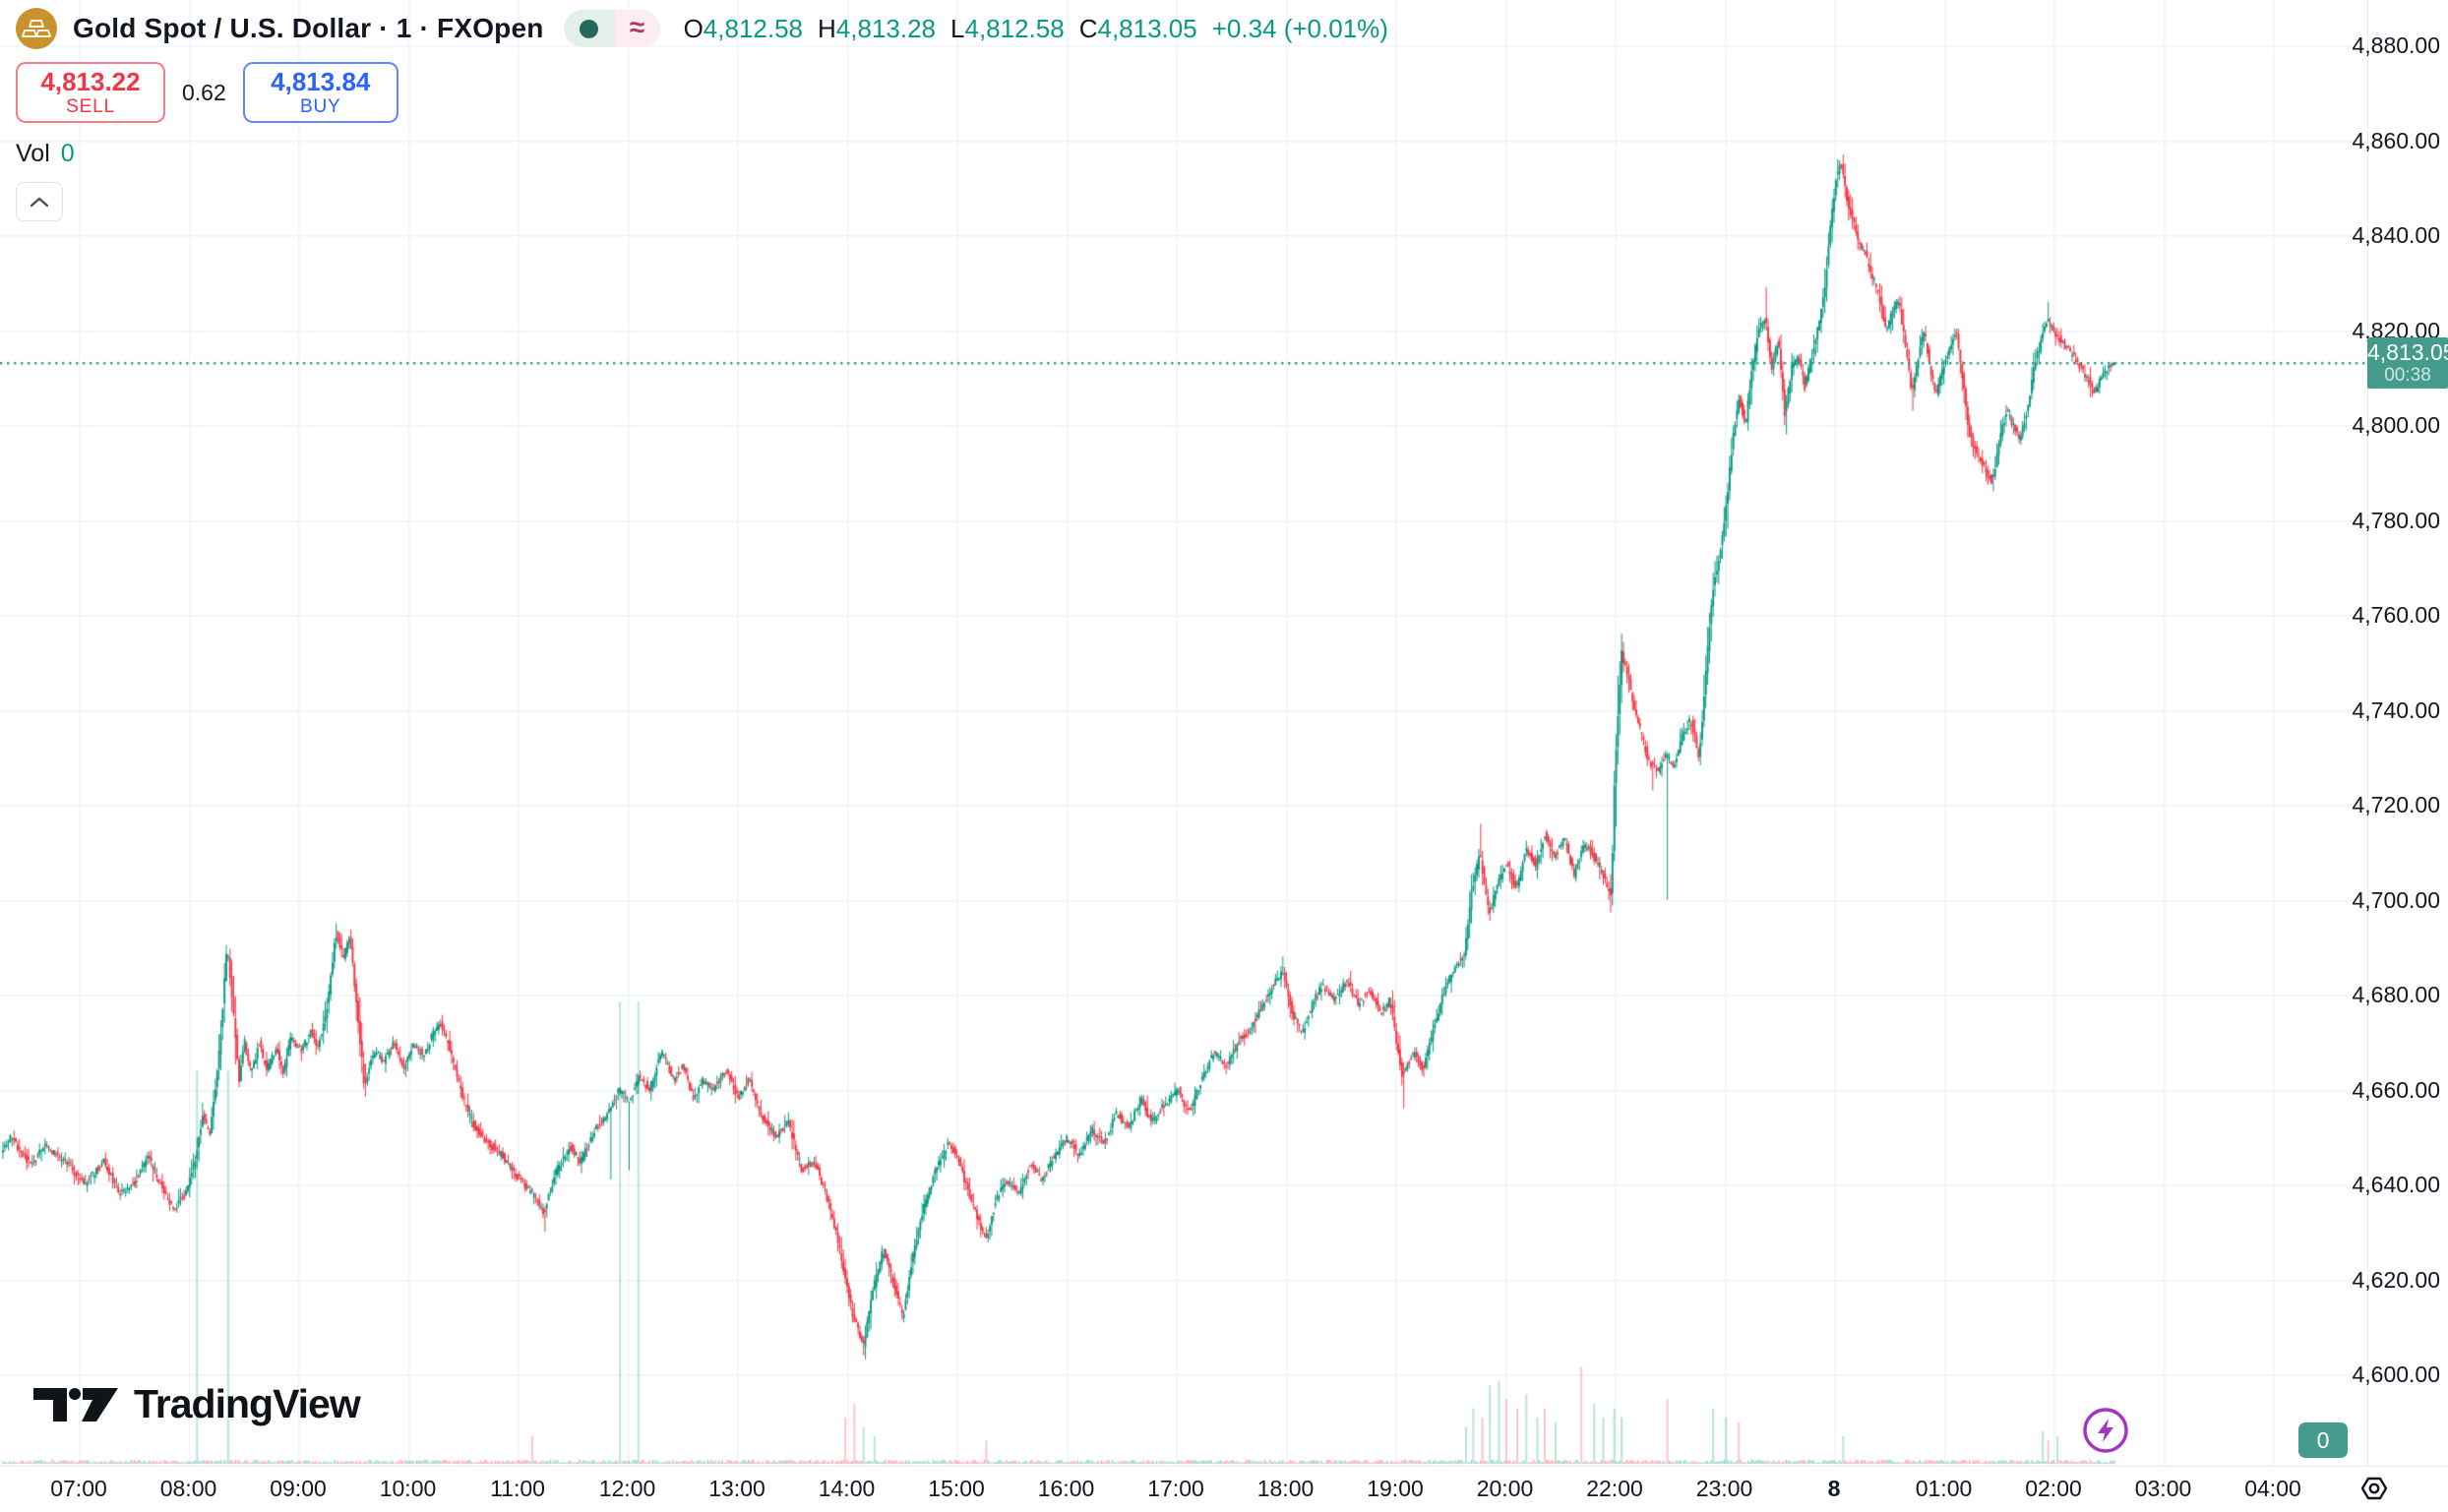 The image size is (2448, 1512). I want to click on high-value: 4,813.28, so click(886, 28).